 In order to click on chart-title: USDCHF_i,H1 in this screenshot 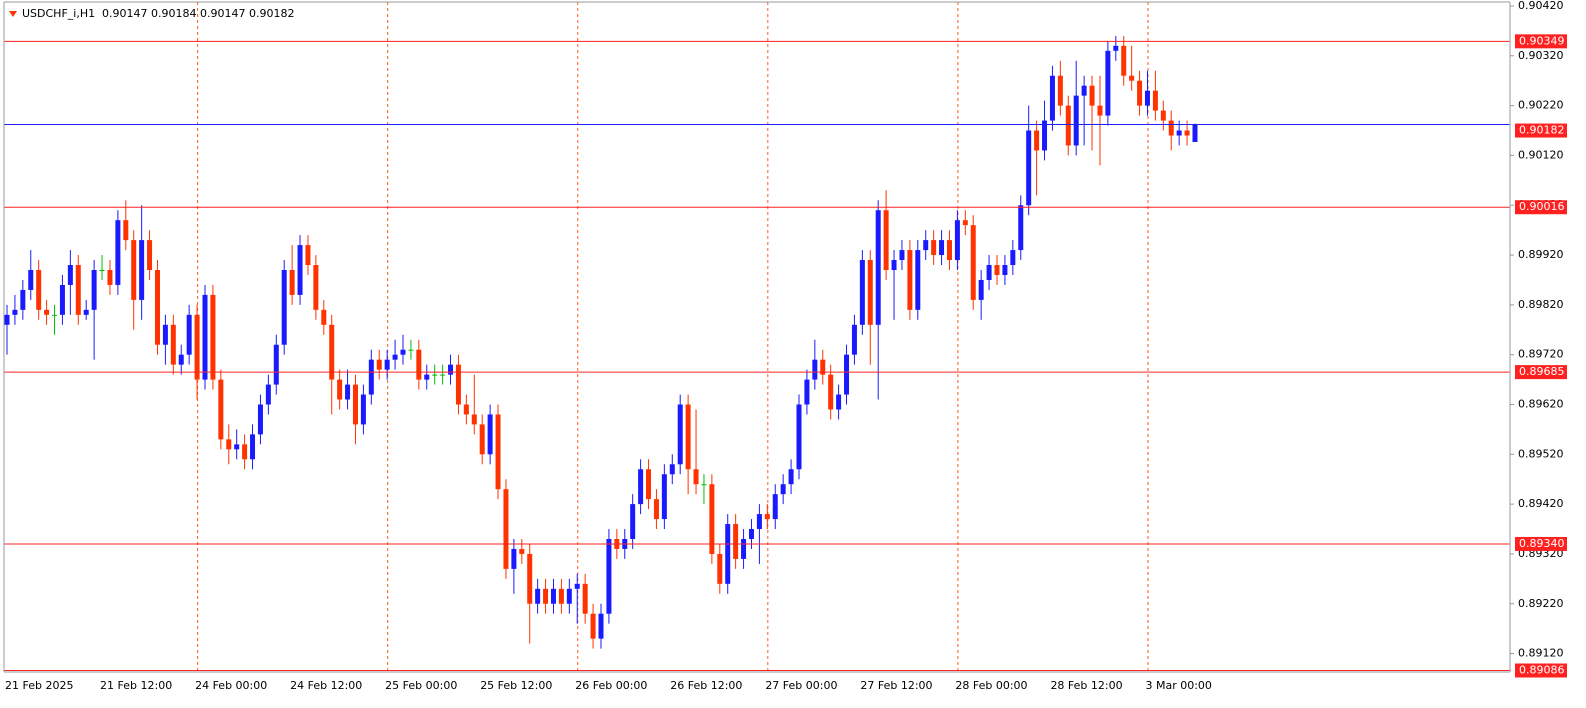, I will do `click(58, 13)`.